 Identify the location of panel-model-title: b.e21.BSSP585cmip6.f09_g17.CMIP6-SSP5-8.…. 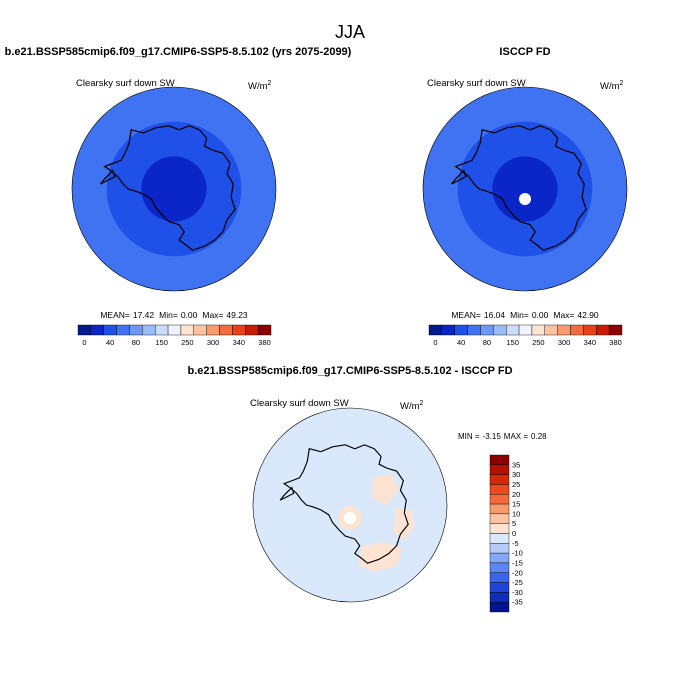
(178, 52).